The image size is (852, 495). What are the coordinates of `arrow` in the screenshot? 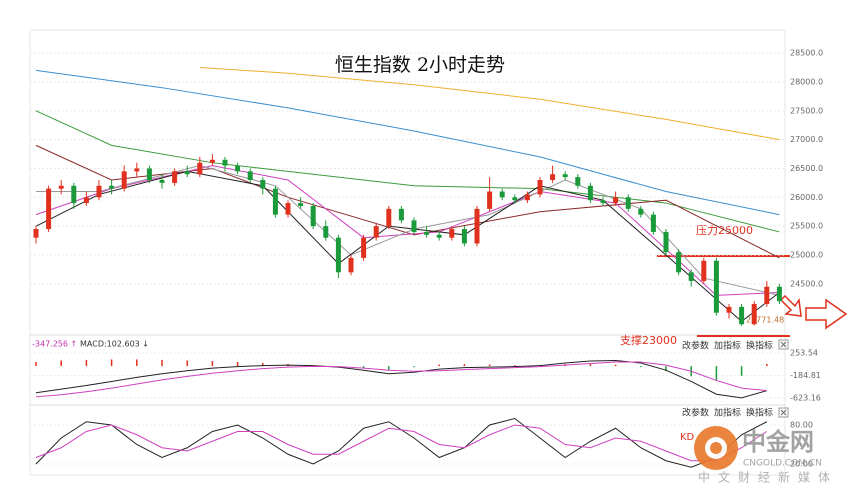 It's located at (826, 314).